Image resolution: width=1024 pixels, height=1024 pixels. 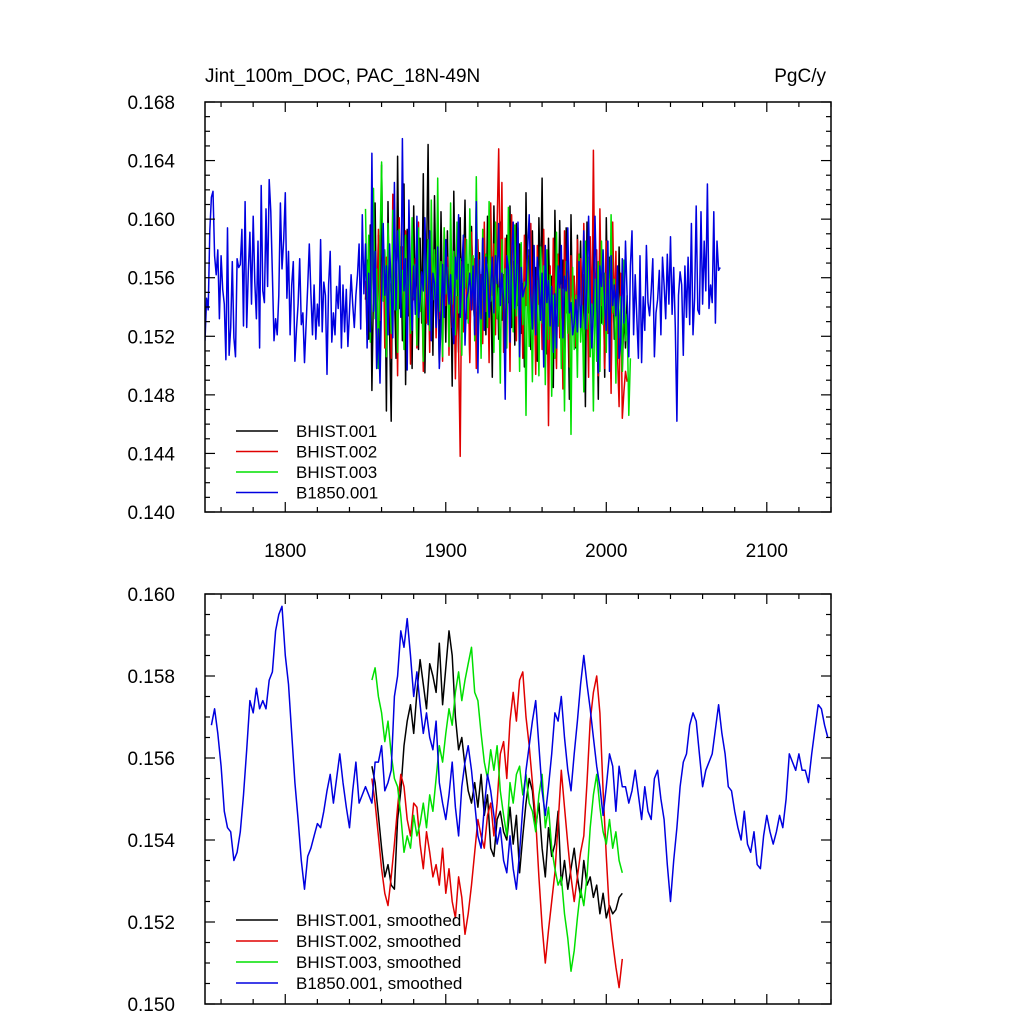 I want to click on top-ytick-label: 0.152, so click(x=151, y=337).